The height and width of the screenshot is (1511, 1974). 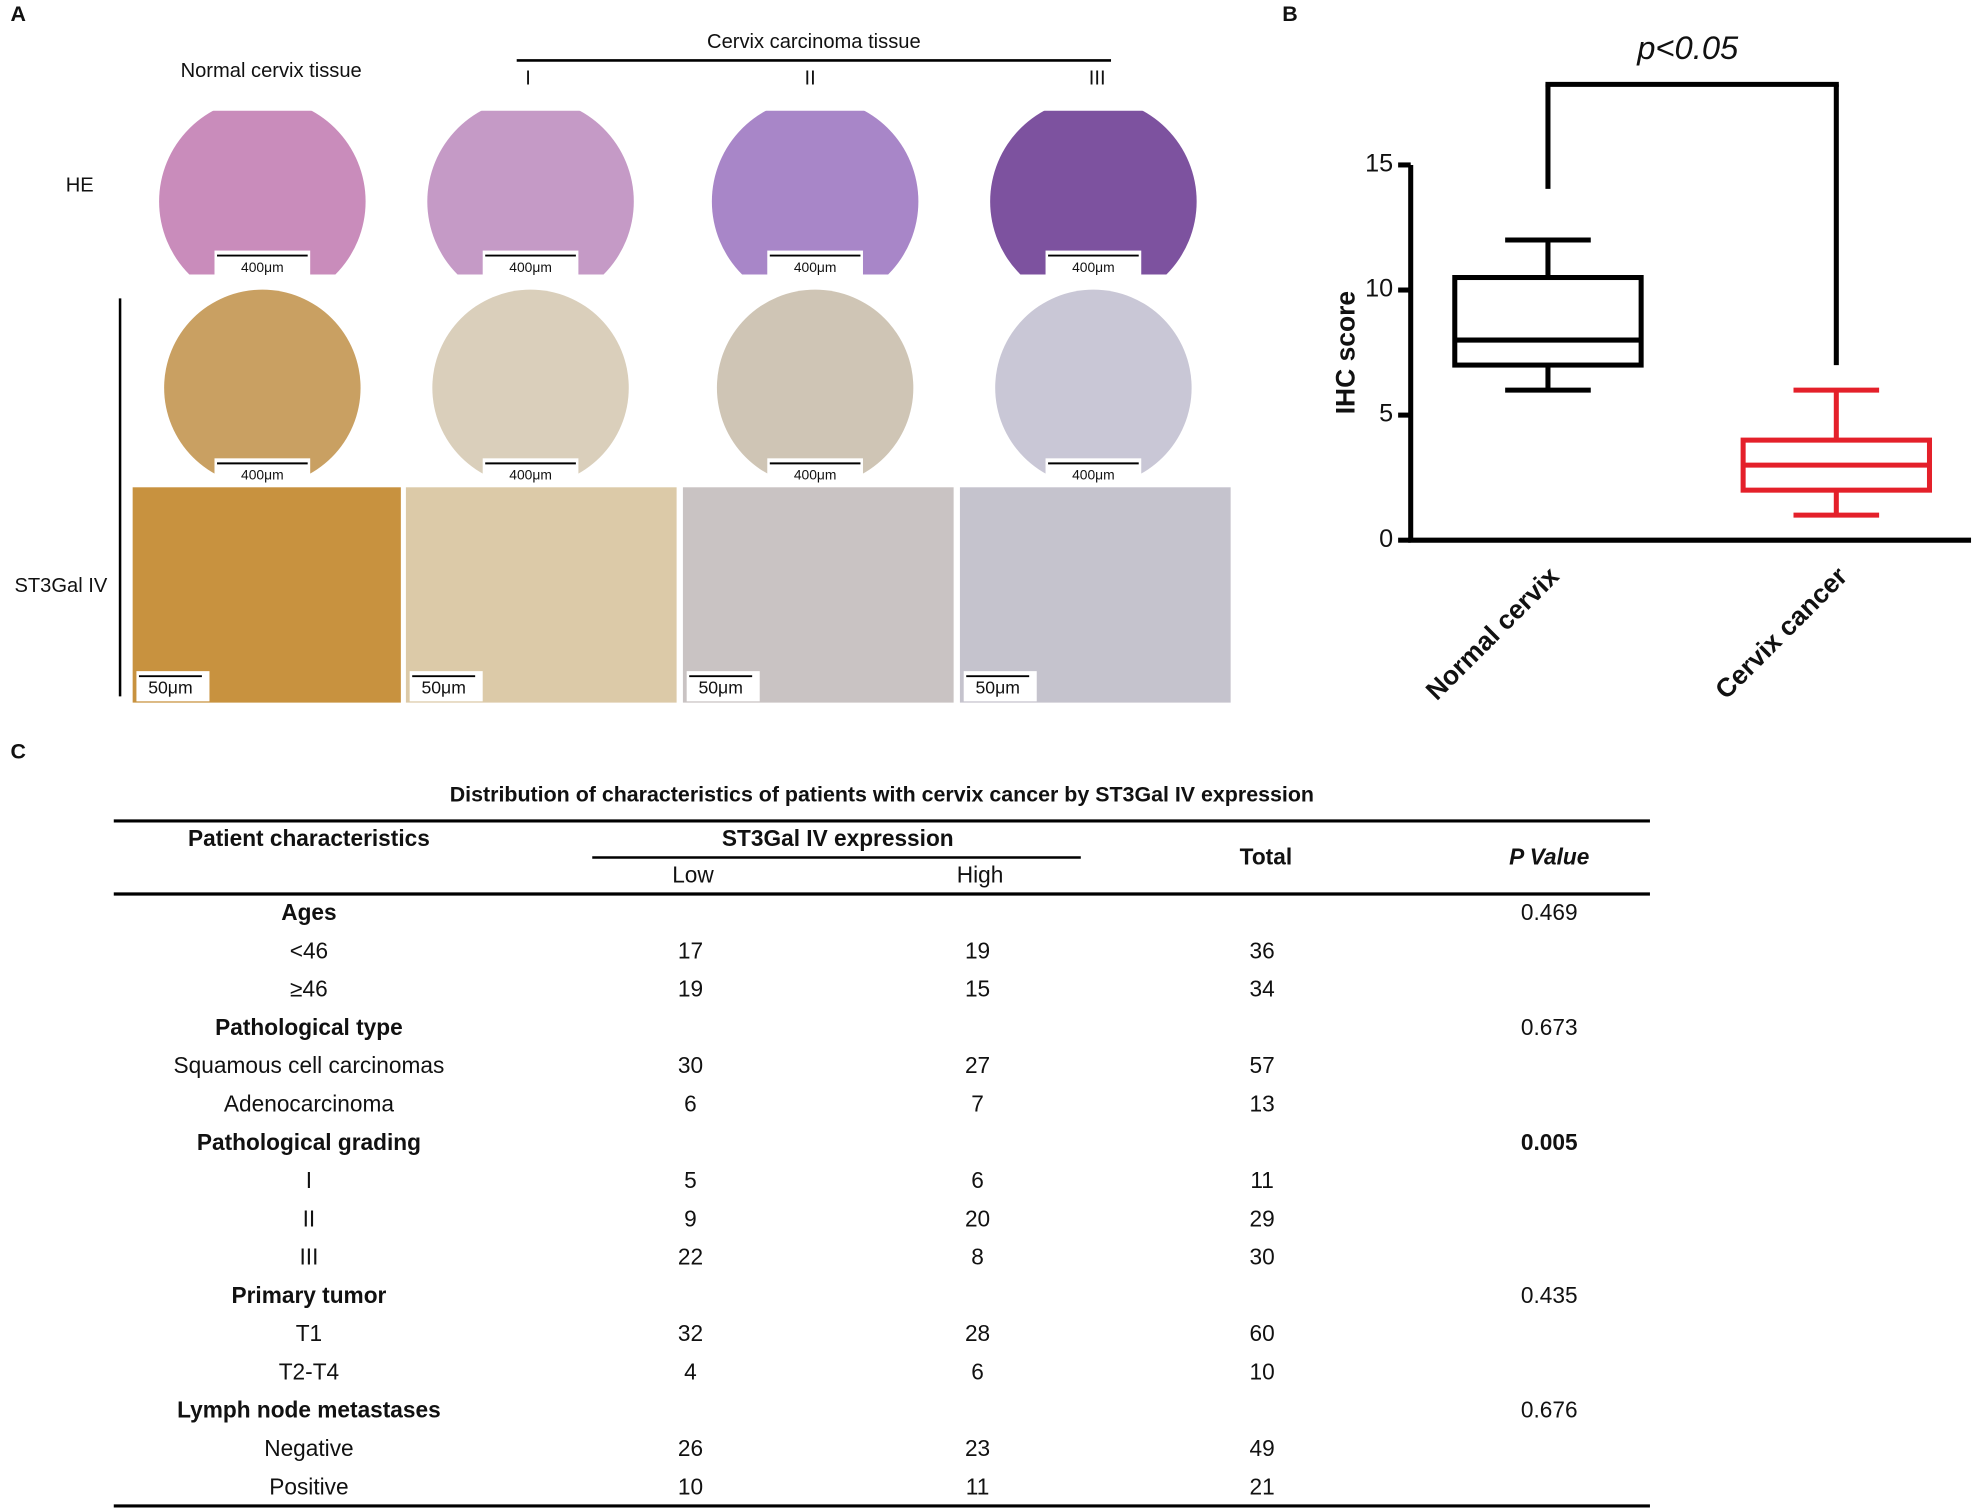 I want to click on y-tick-label: 15, so click(x=1379, y=164).